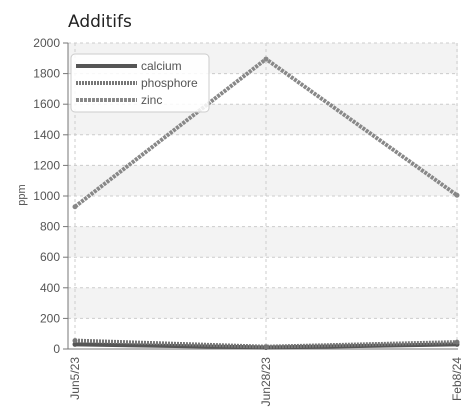  I want to click on y-tick-label: 1400, so click(46, 135).